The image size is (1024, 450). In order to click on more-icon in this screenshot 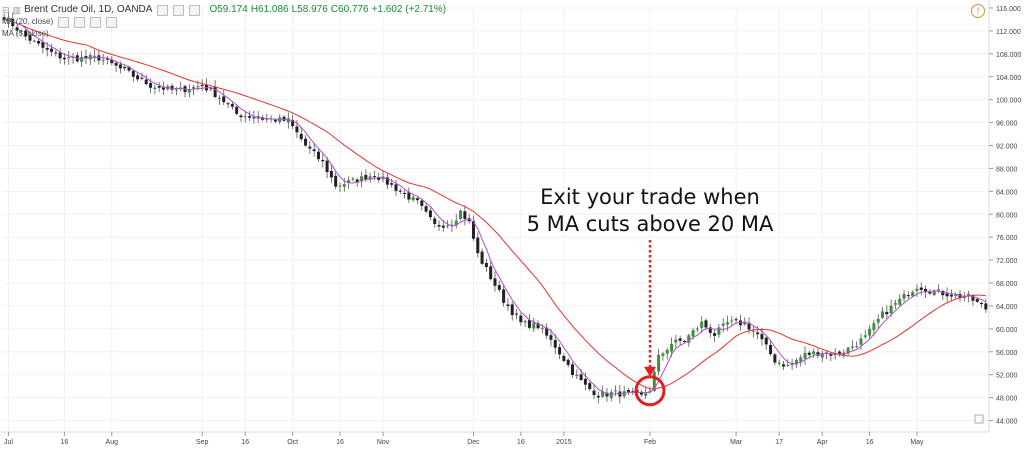, I will do `click(112, 22)`.